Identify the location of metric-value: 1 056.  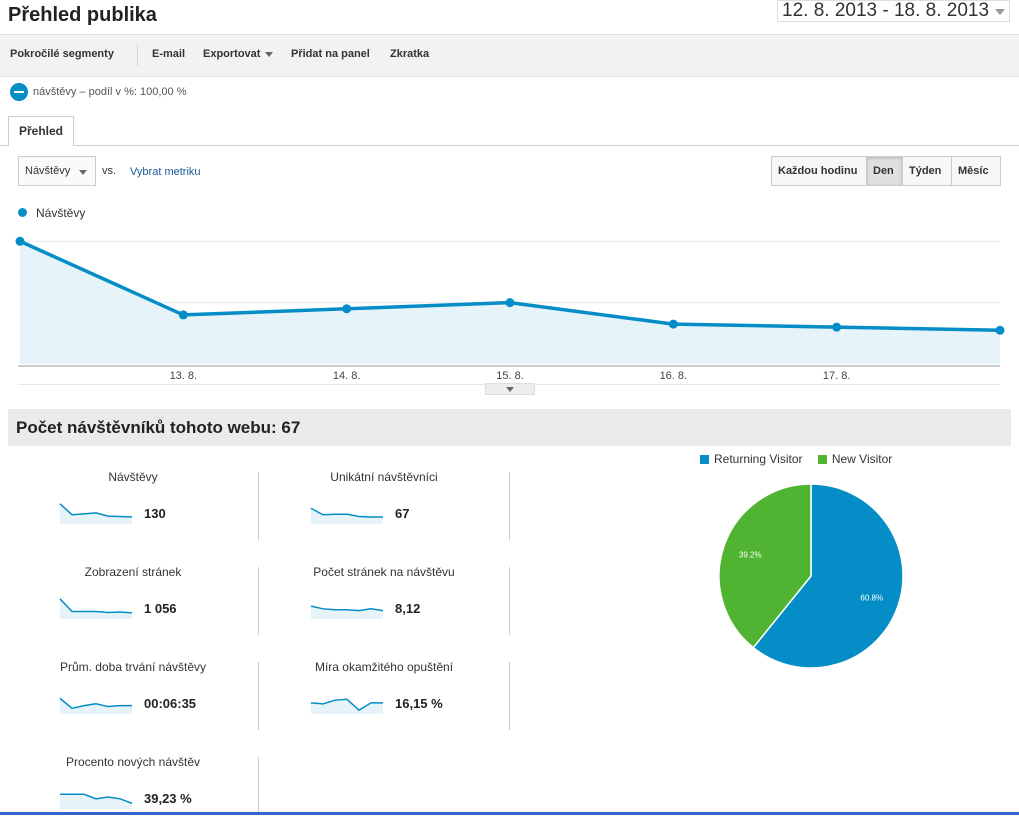
(160, 608).